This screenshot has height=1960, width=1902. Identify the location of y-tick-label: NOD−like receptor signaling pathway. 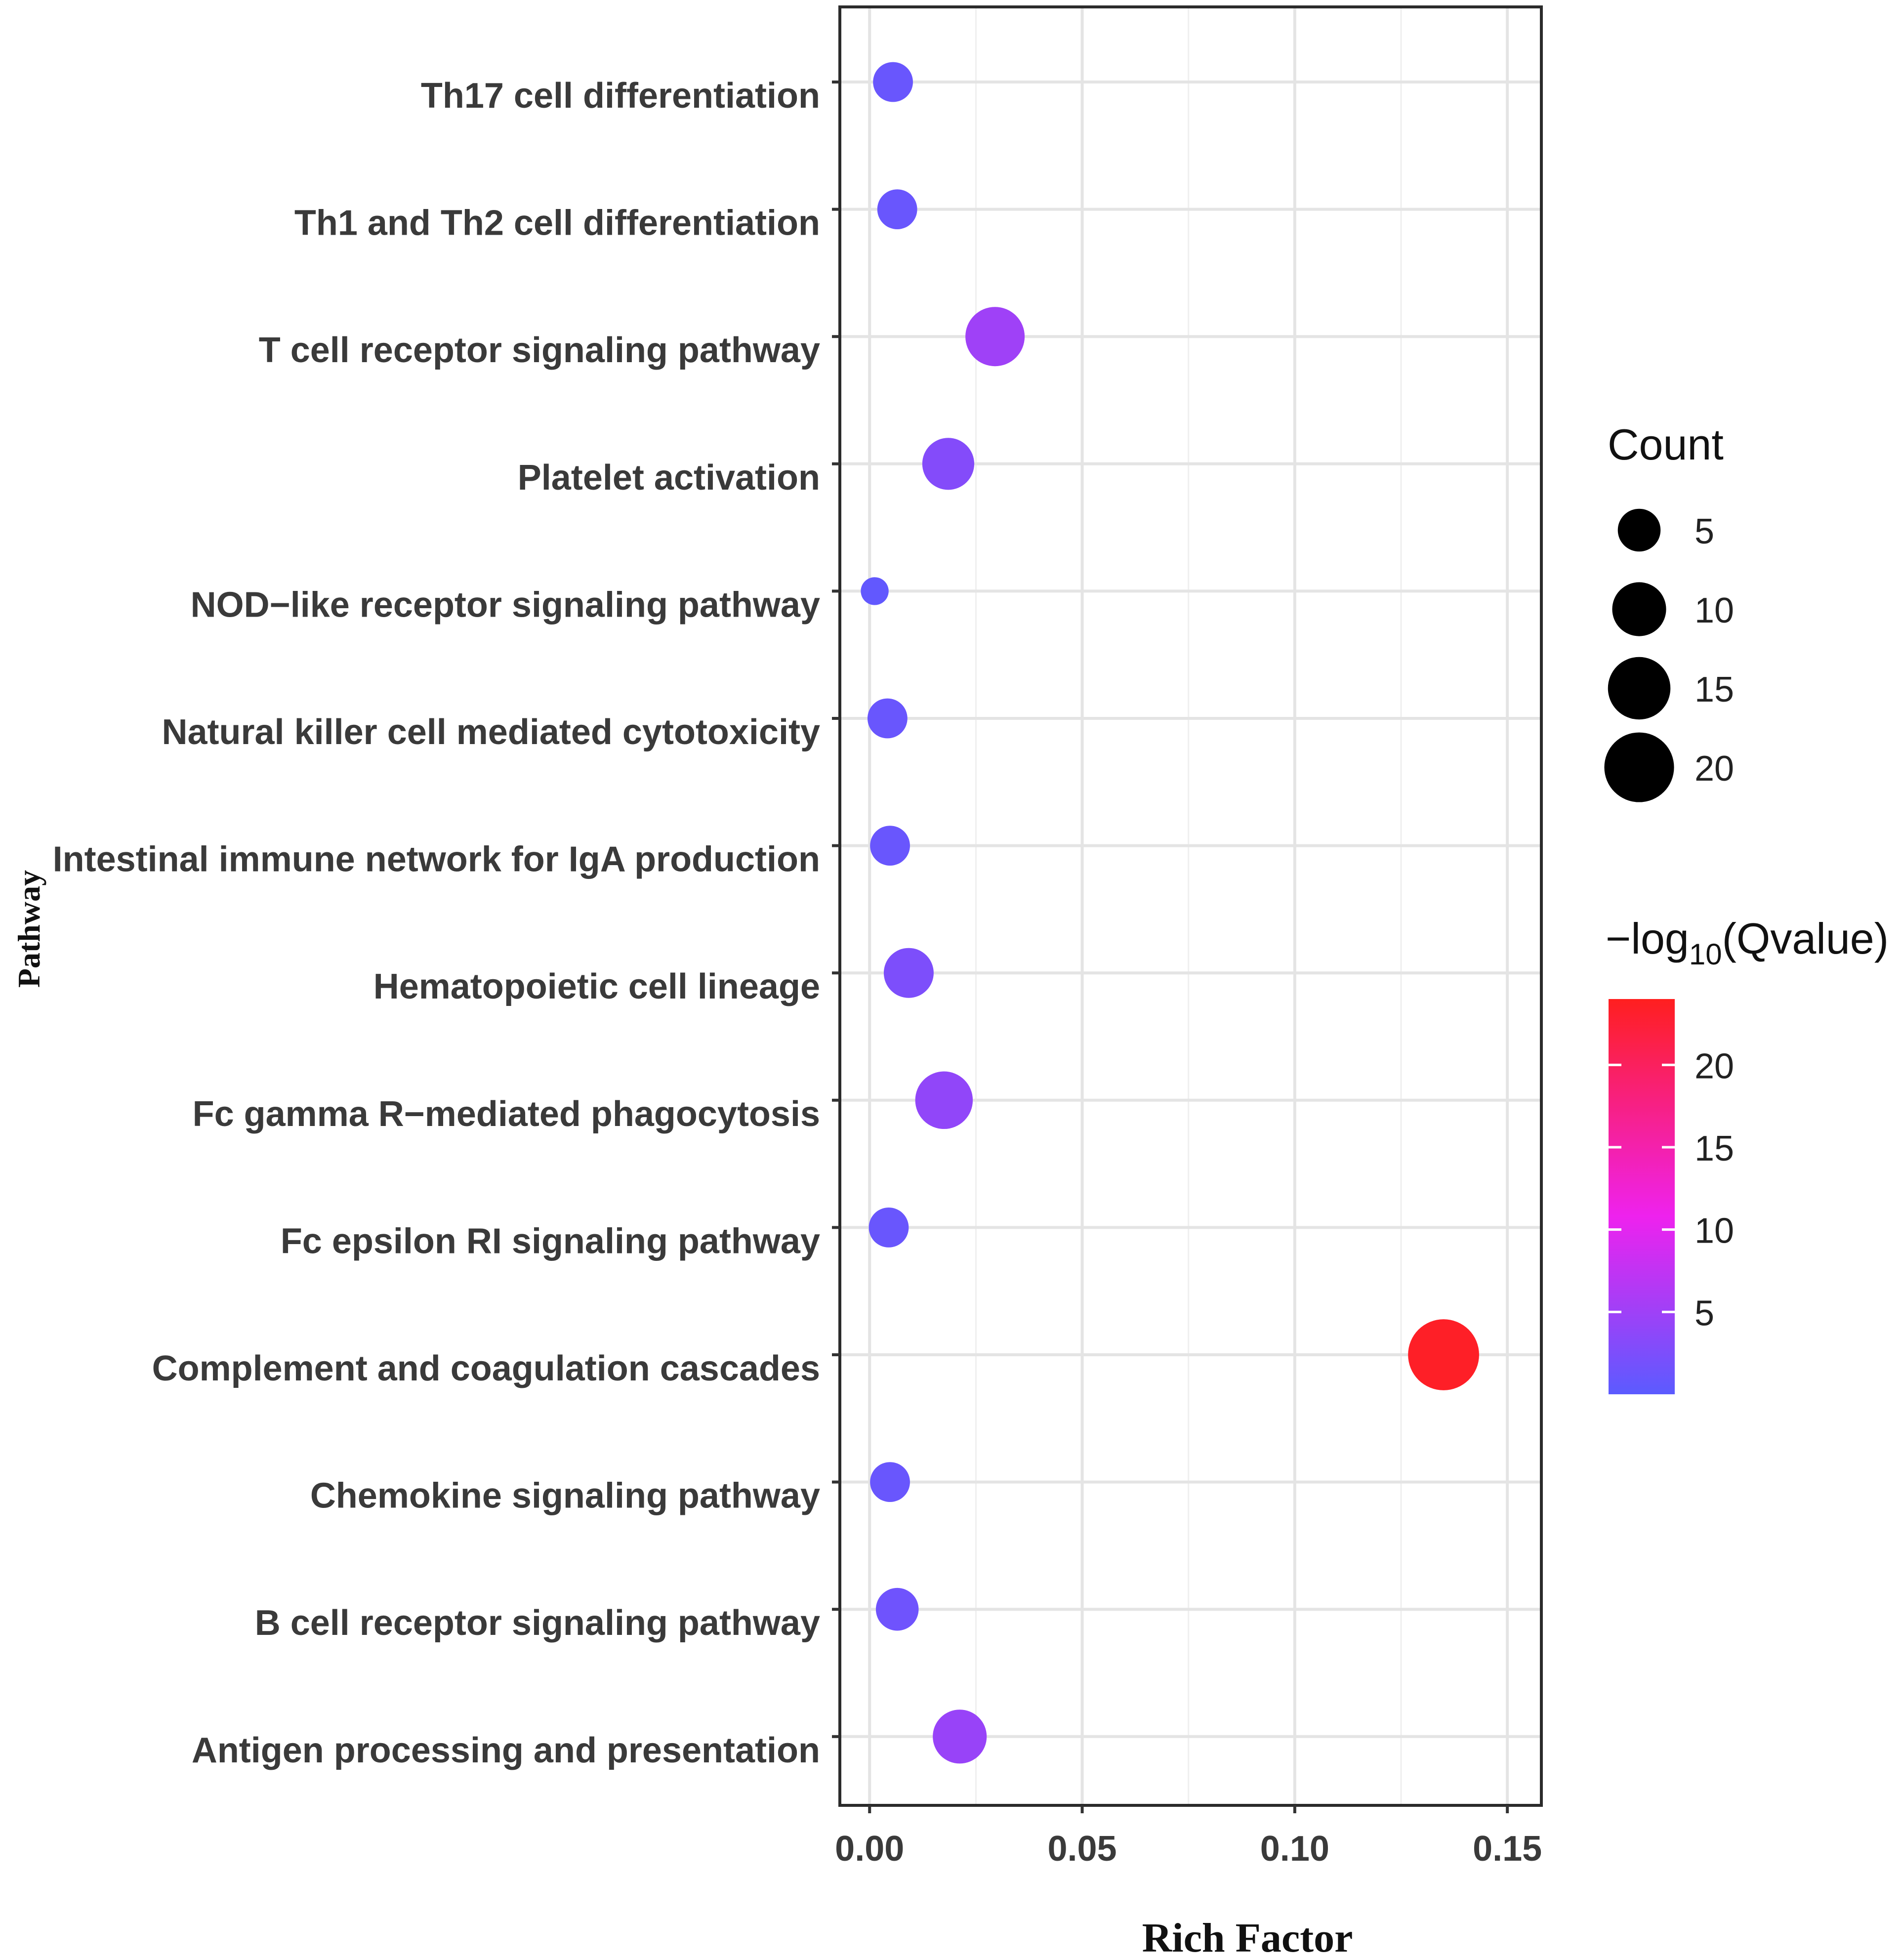
(505, 605).